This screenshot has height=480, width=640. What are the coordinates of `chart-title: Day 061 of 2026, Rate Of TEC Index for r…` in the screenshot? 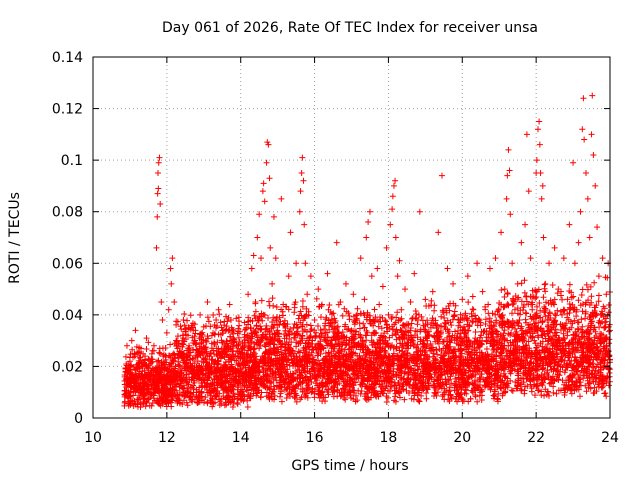 It's located at (350, 28).